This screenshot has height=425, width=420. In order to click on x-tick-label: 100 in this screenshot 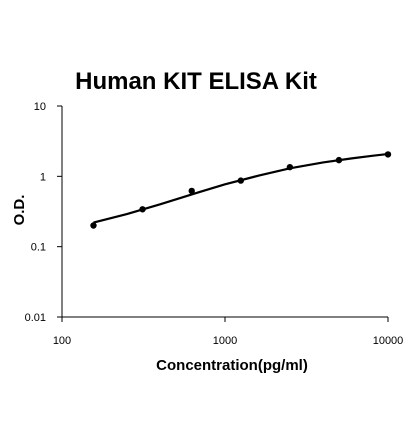, I will do `click(62, 341)`.